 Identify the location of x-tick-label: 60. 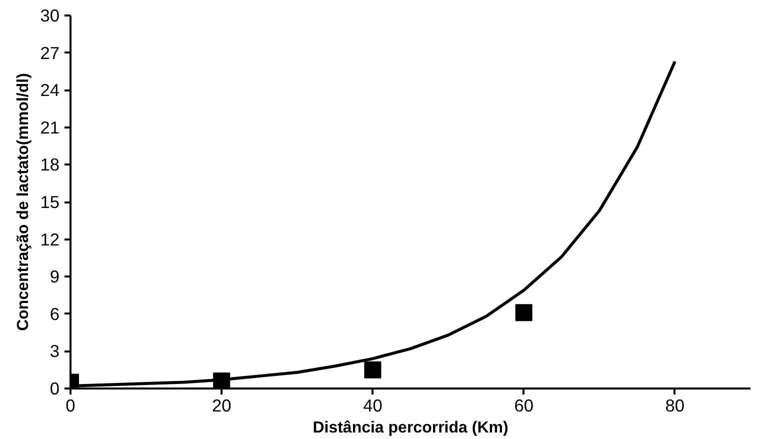
(524, 406).